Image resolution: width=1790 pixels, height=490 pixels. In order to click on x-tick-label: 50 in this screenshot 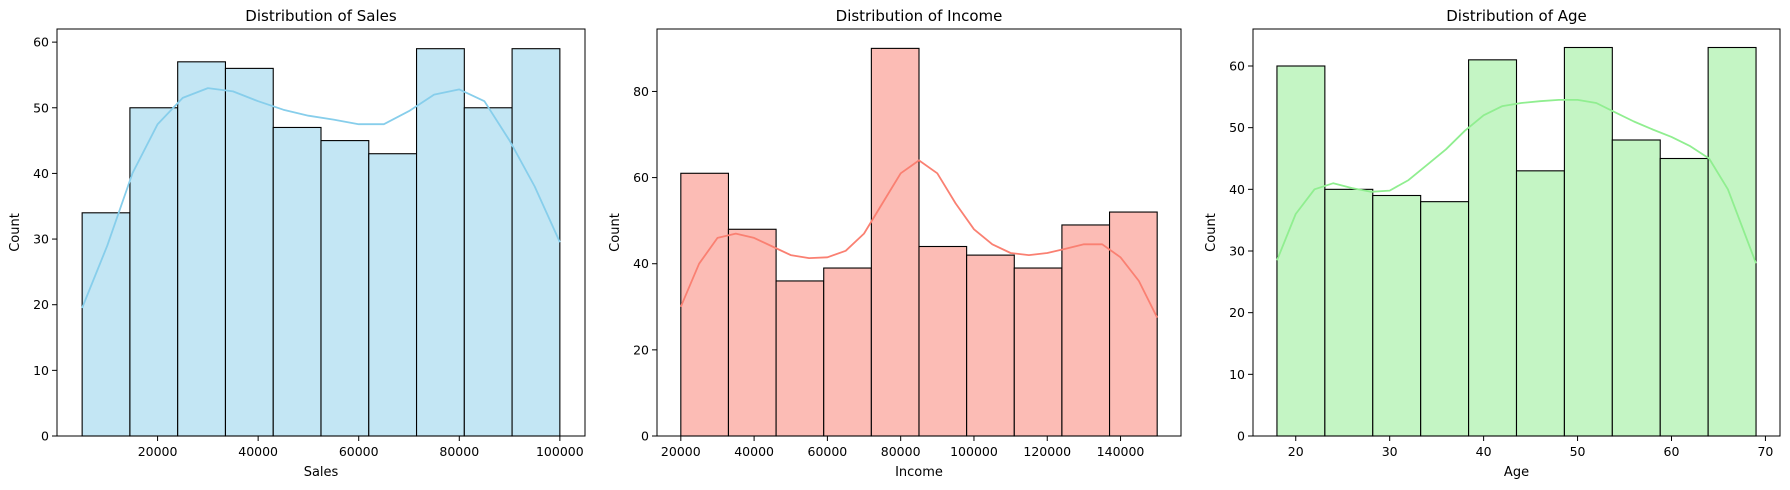, I will do `click(1578, 451)`.